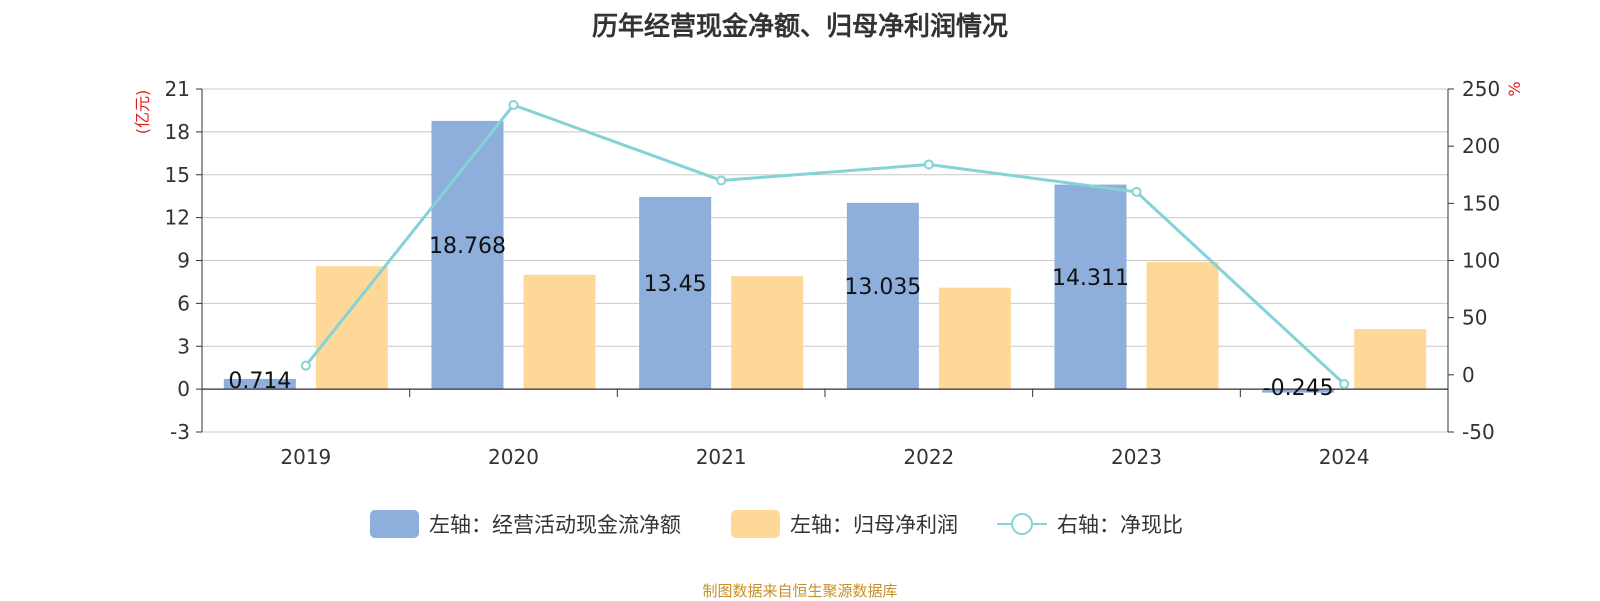 Image resolution: width=1600 pixels, height=601 pixels. I want to click on left-axis-tick-label: 3, so click(183, 346).